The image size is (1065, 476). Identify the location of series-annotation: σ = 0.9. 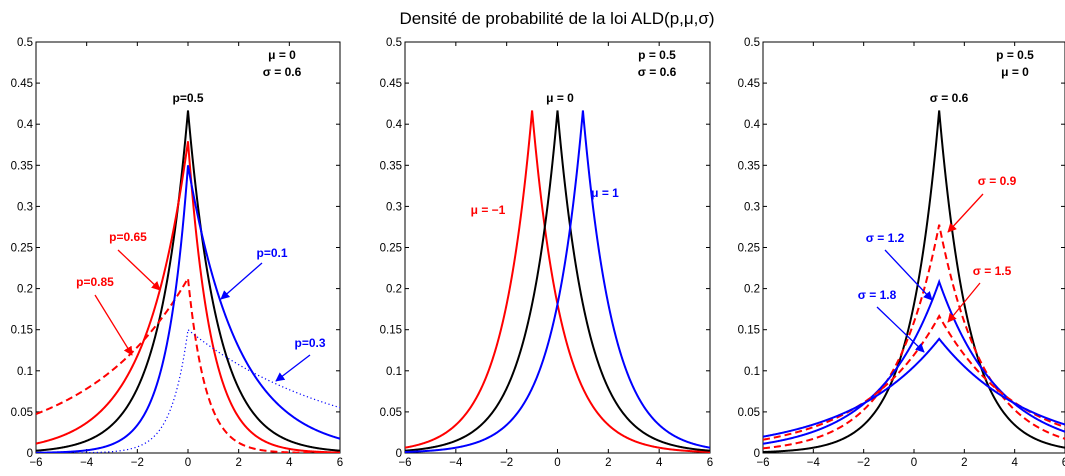
(997, 181).